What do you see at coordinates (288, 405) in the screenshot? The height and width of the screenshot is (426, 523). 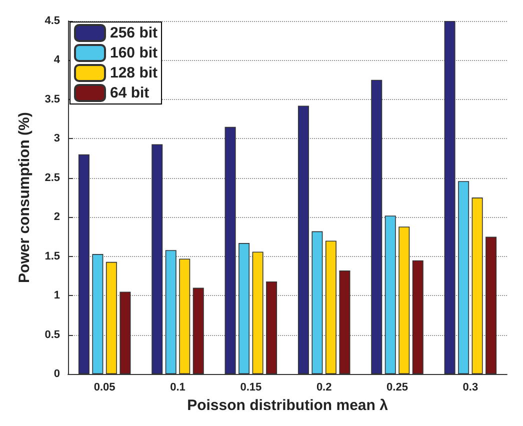 I see `x-axis-title: Poisson distribution mean λ` at bounding box center [288, 405].